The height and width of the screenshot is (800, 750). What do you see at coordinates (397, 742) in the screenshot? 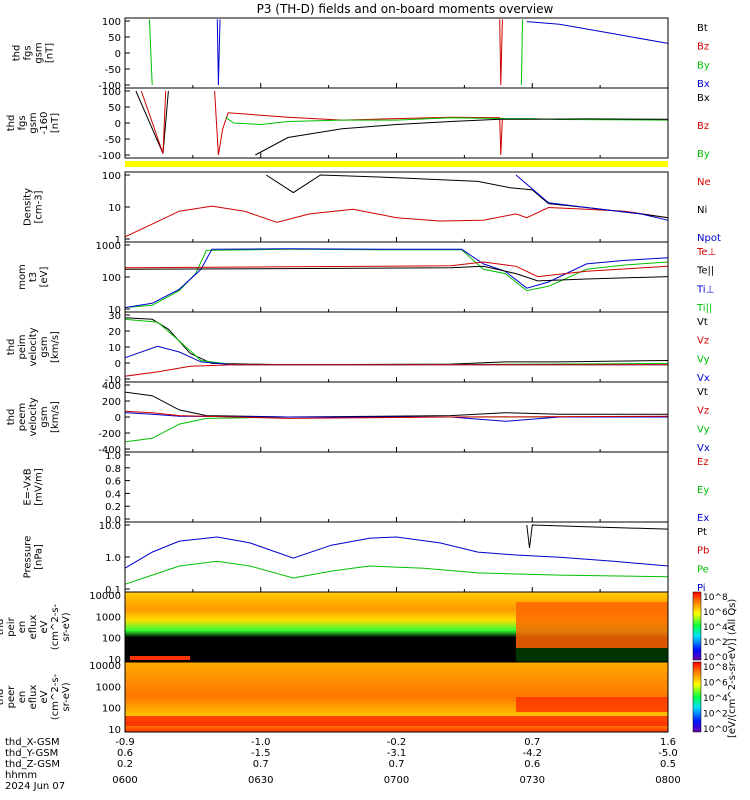
I see `x-tick-x: -0.2` at bounding box center [397, 742].